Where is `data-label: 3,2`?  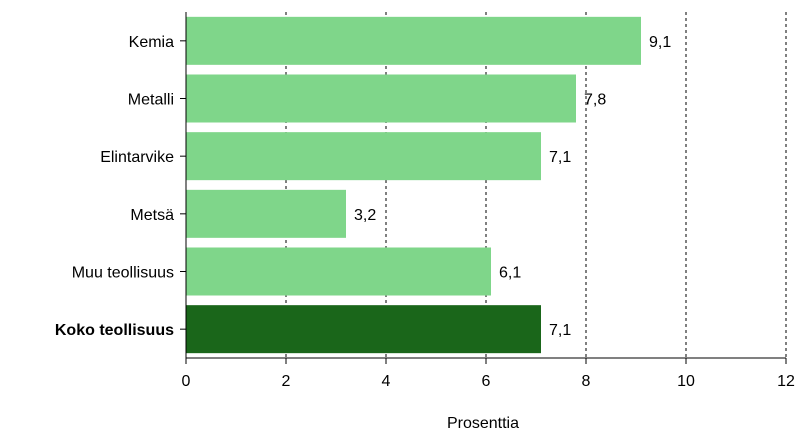 data-label: 3,2 is located at coordinates (365, 215).